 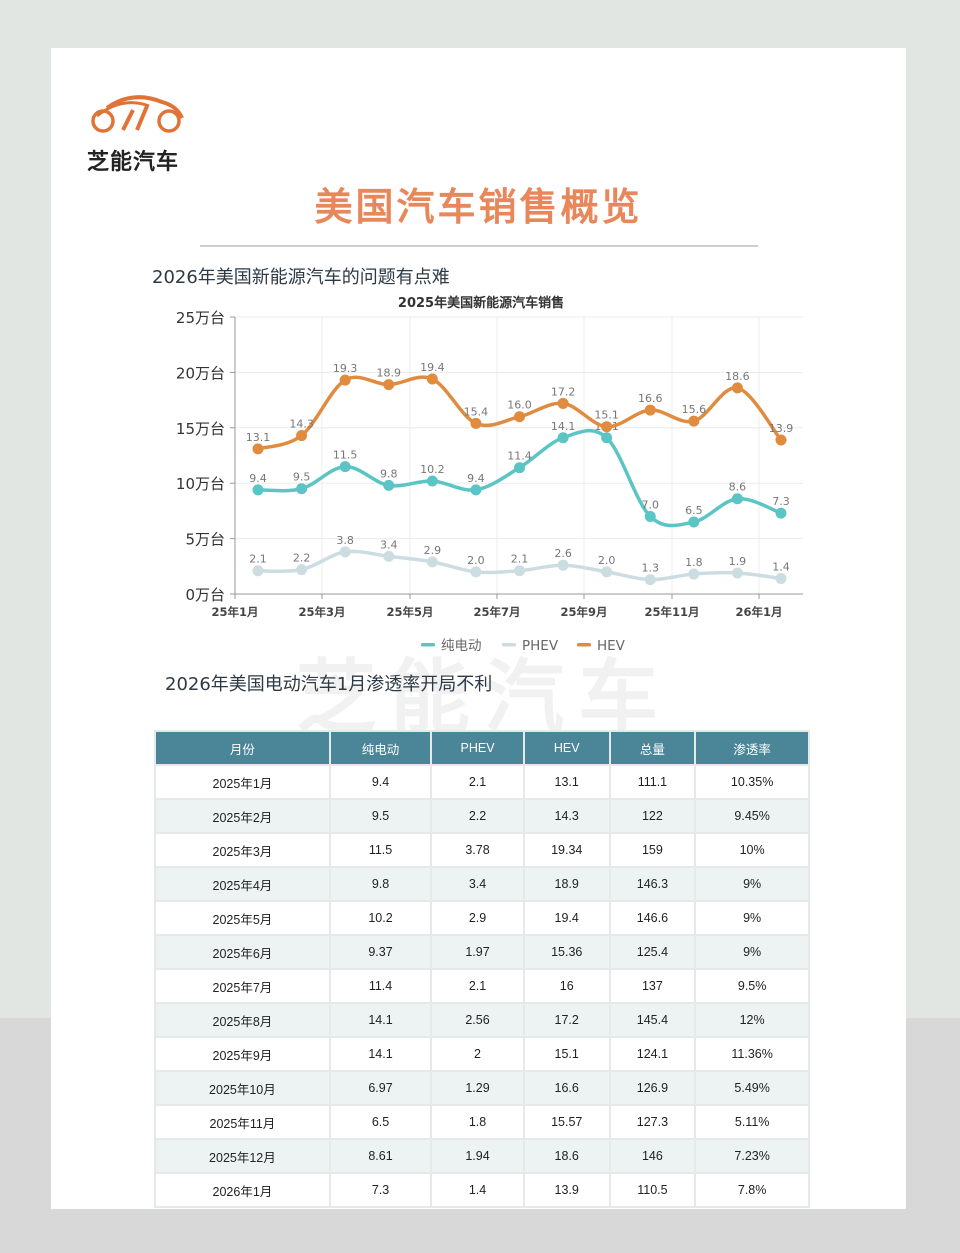 I want to click on legend-label: PHEV, so click(x=540, y=646).